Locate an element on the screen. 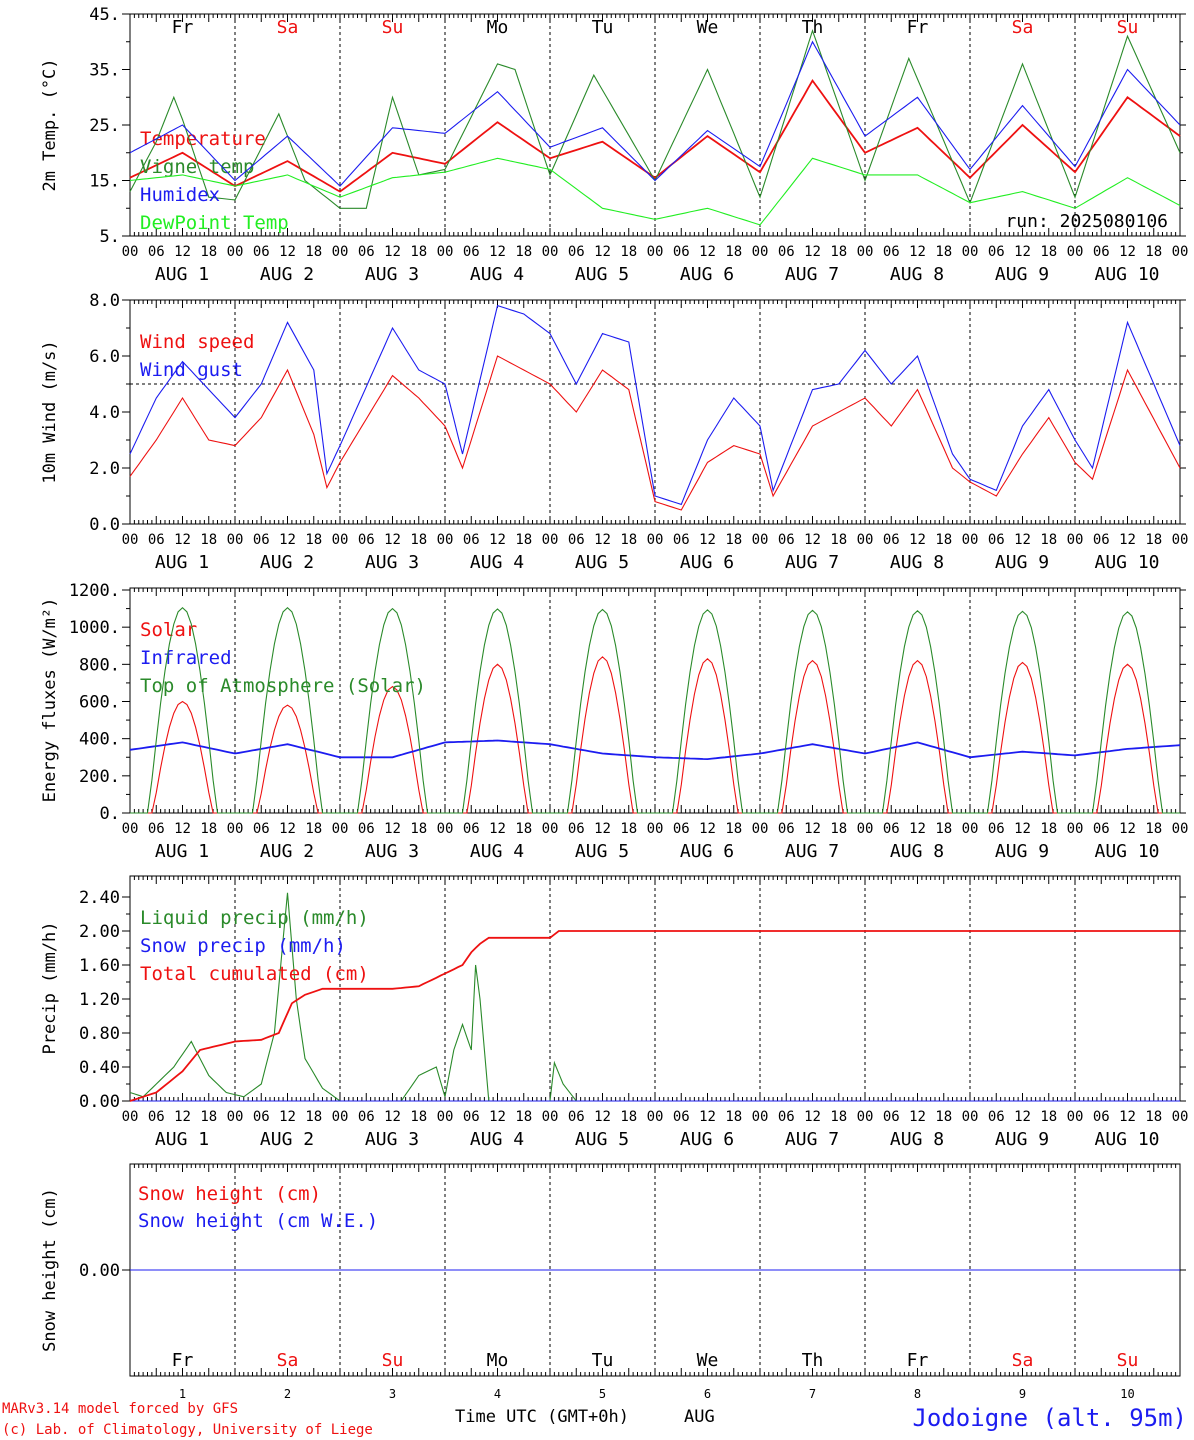 Image resolution: width=1194 pixels, height=1440 pixels. y-tick-label: 15. is located at coordinates (104, 182).